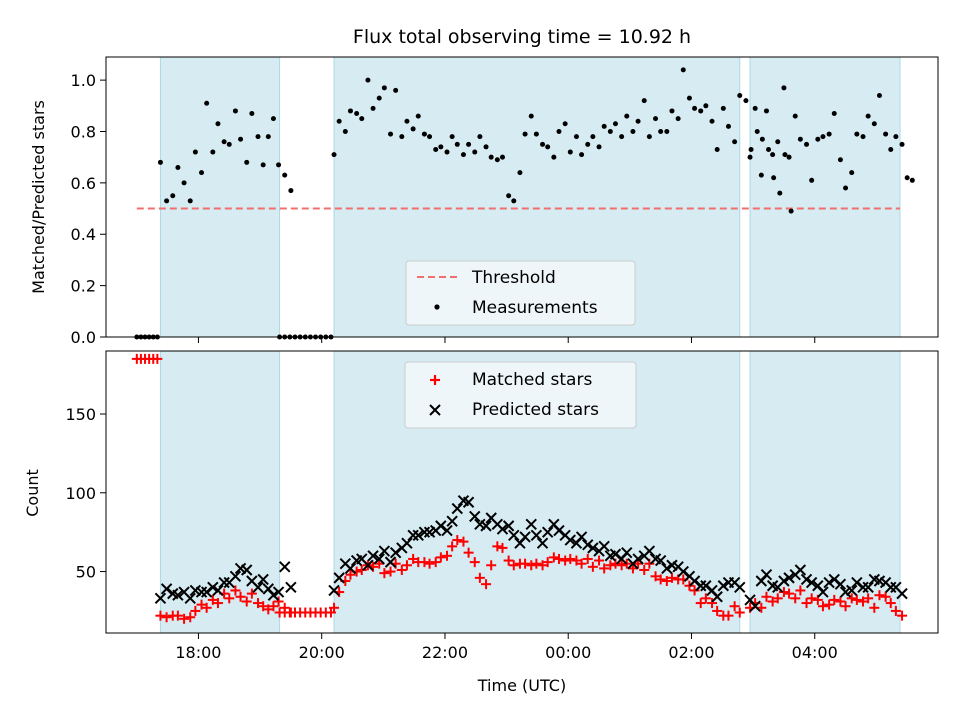 The height and width of the screenshot is (720, 960). What do you see at coordinates (38, 197) in the screenshot?
I see `top-y-axis-label: Matched/Predicted stars` at bounding box center [38, 197].